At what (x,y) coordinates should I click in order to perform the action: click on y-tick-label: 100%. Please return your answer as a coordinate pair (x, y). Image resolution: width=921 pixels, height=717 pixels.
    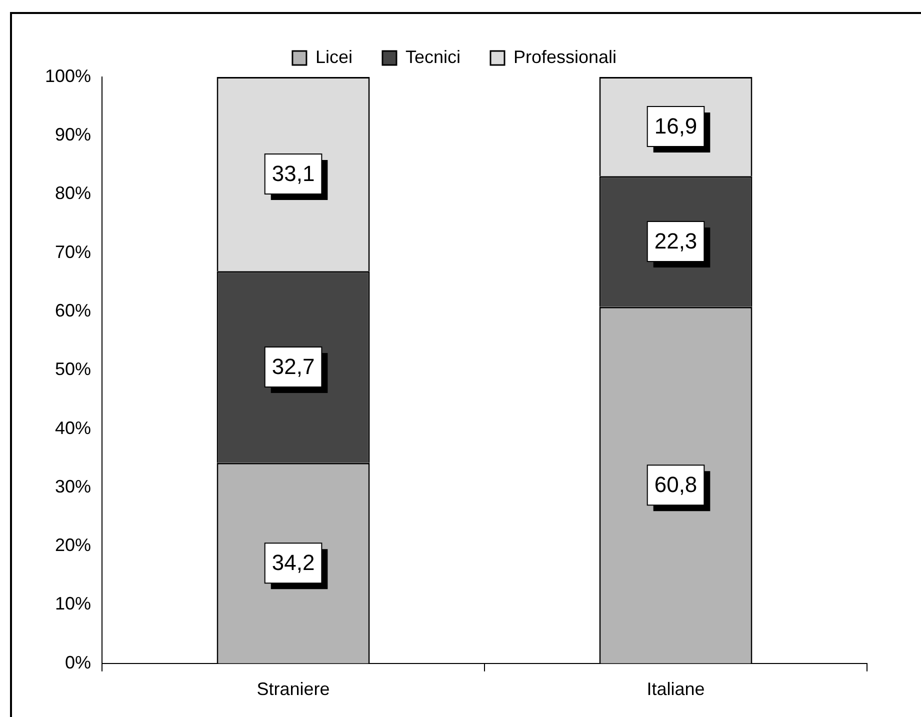
    Looking at the image, I should click on (68, 76).